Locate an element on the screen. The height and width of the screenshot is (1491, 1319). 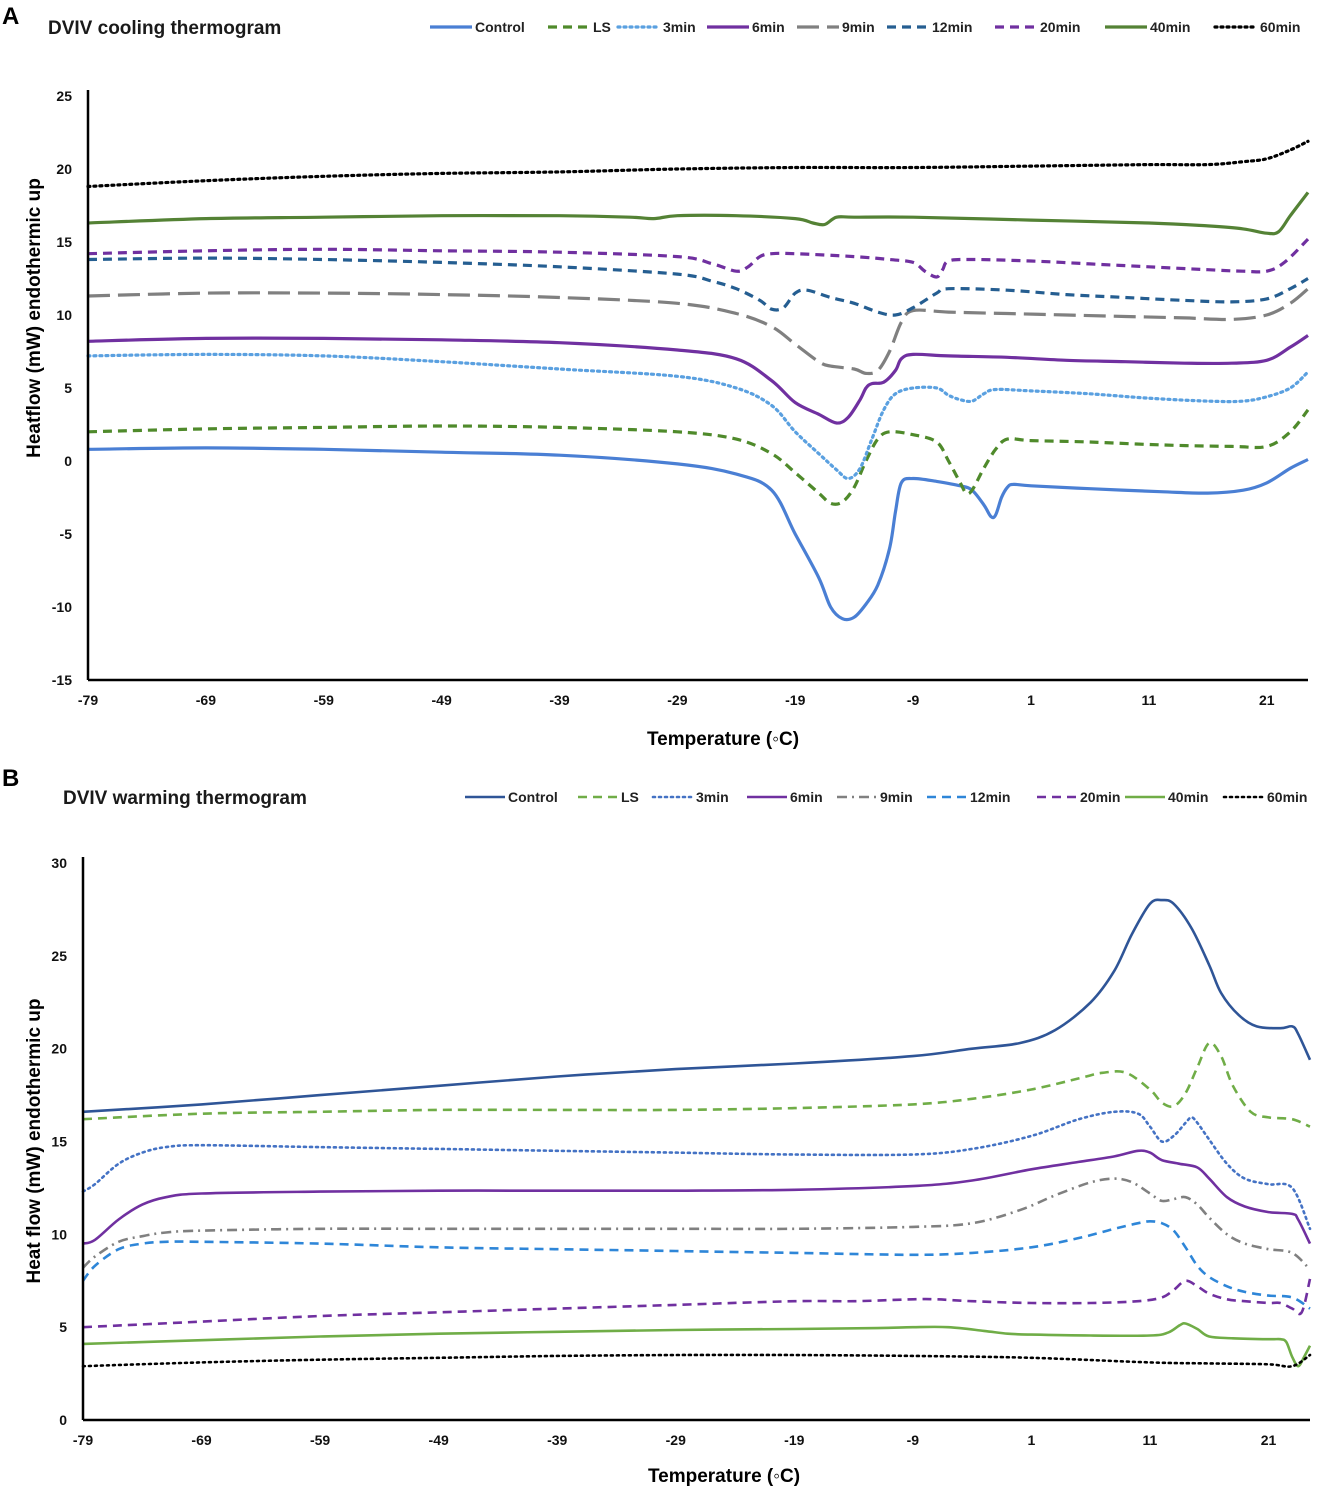
x-tick-label-cooling: -79 is located at coordinates (88, 700).